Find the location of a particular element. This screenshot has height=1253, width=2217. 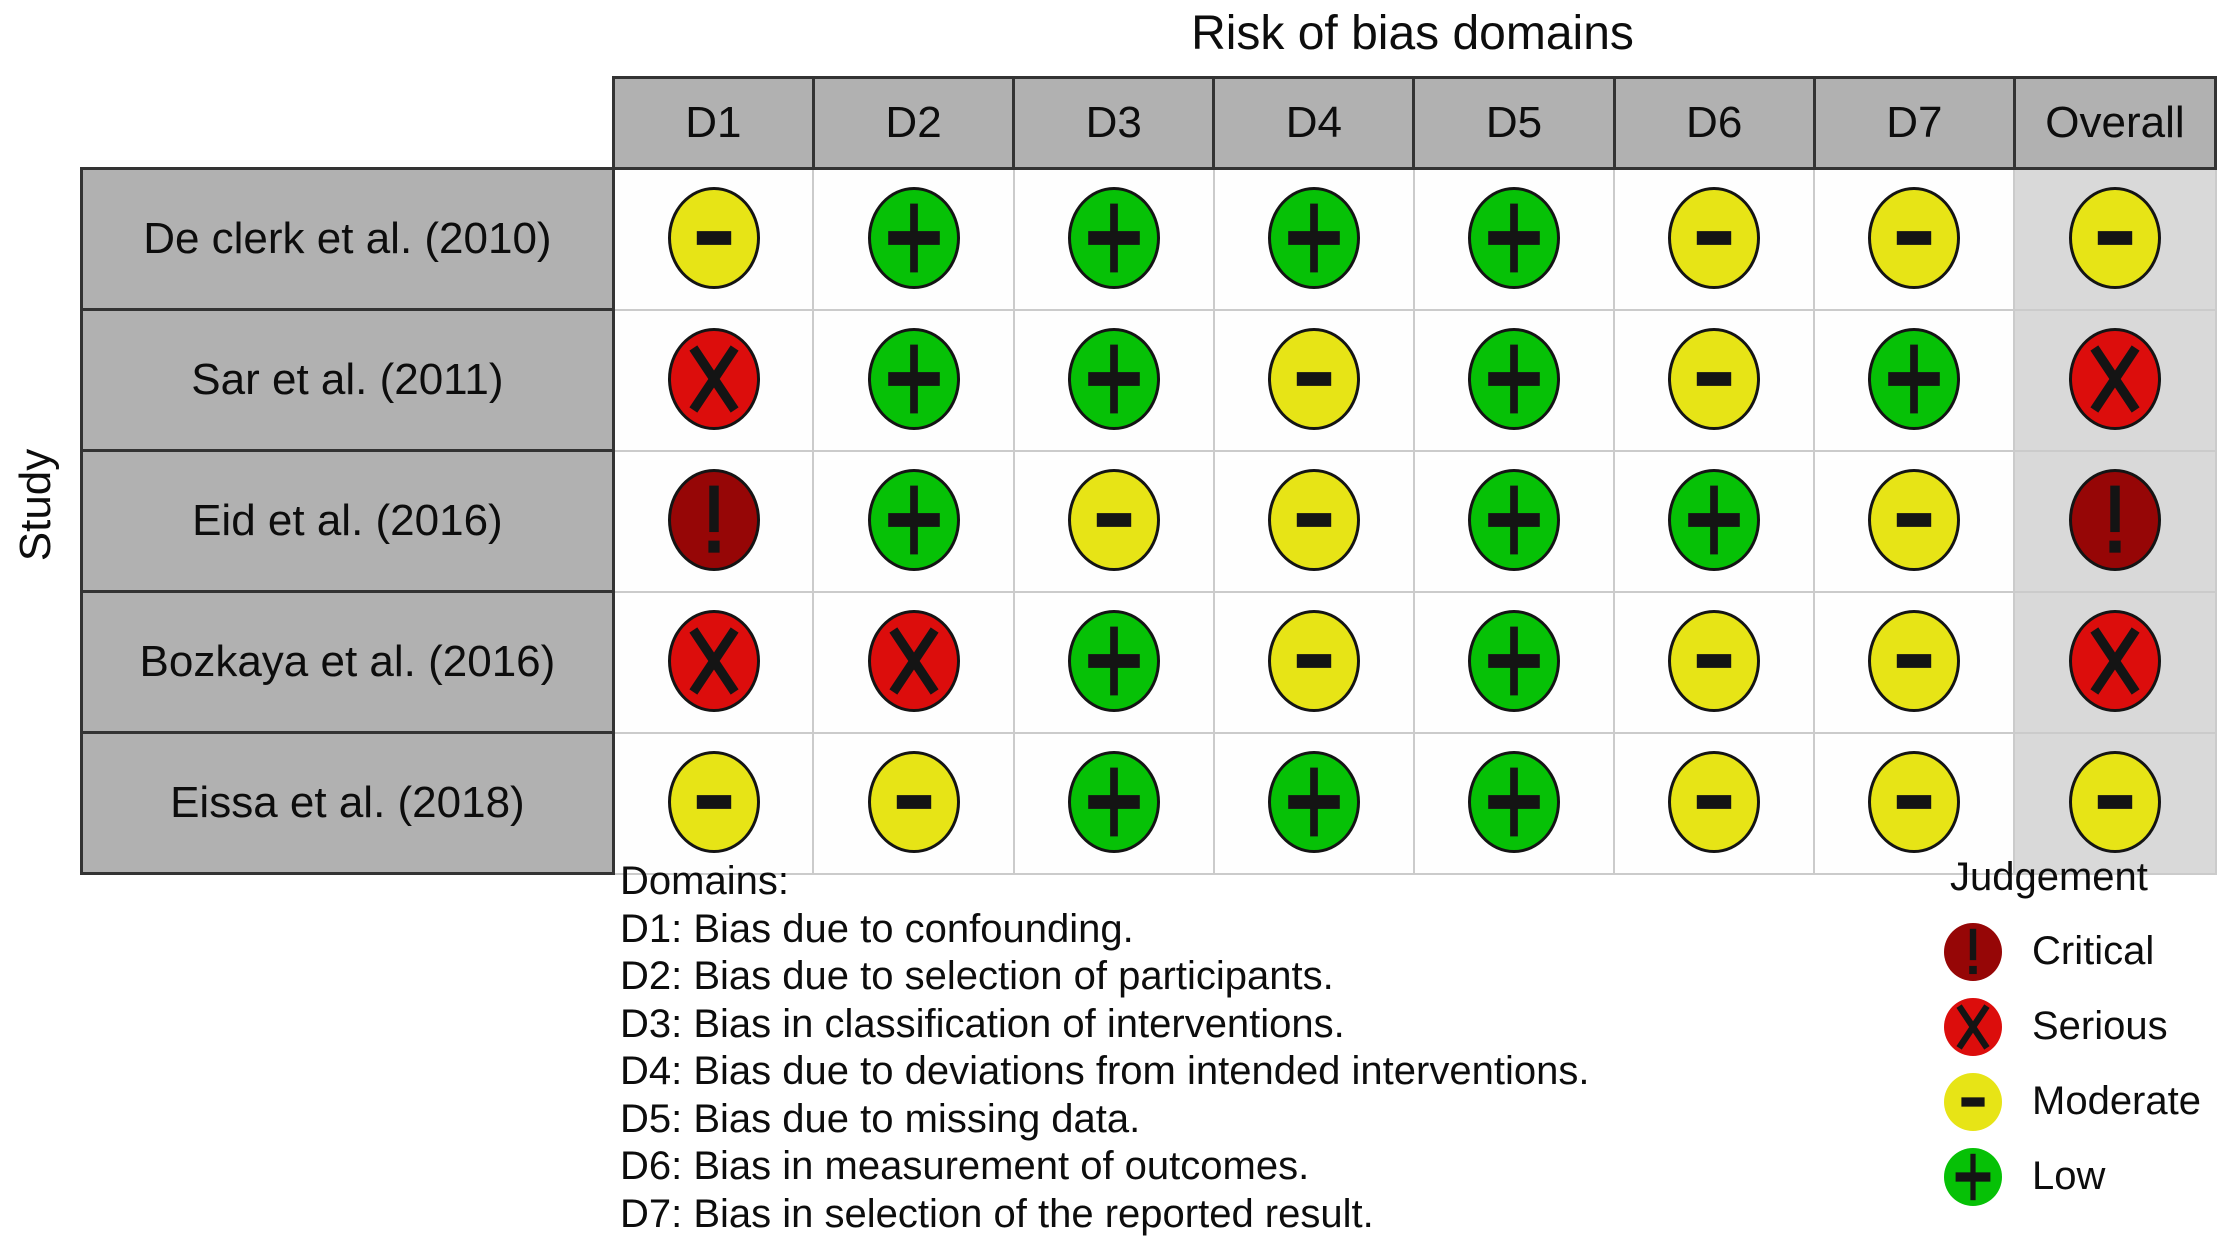

column-header-d5: D5 is located at coordinates (1514, 123).